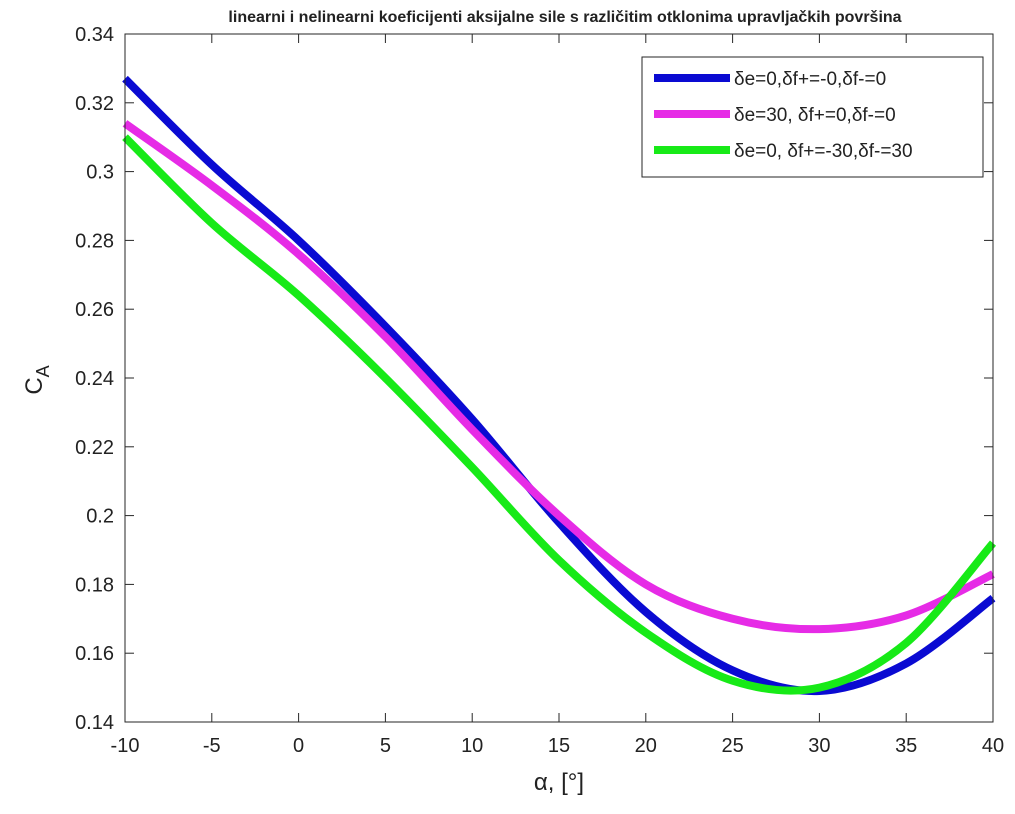 This screenshot has height=814, width=1015. I want to click on y-tick-label: 0.16, so click(94, 654).